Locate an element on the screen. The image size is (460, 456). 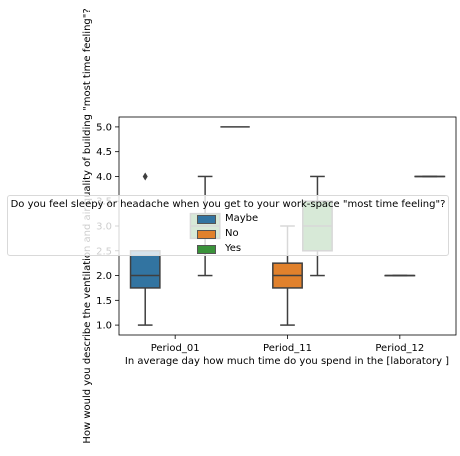
y-tick-label: 4.5 is located at coordinates (104, 152).